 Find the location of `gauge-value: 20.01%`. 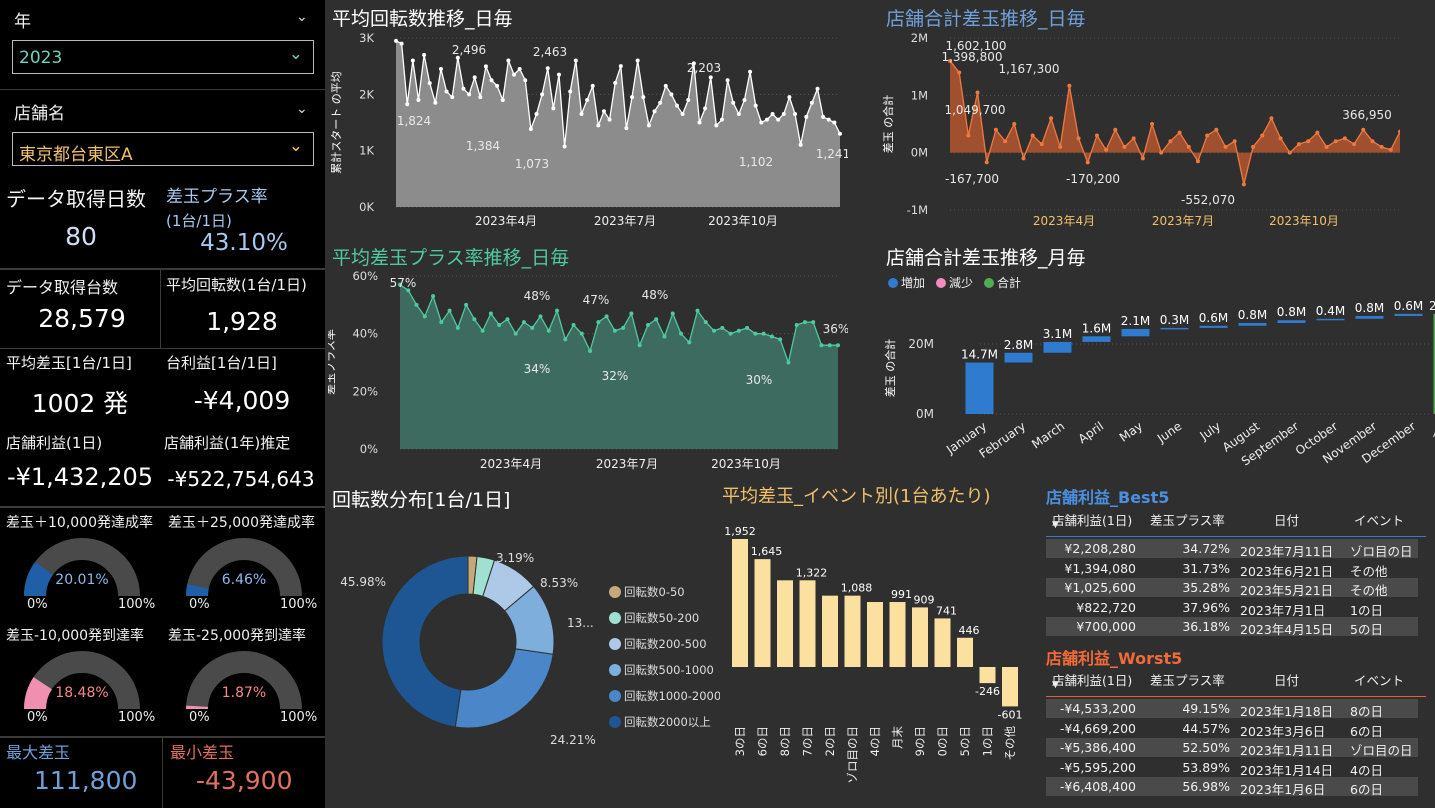

gauge-value: 20.01% is located at coordinates (81, 580).